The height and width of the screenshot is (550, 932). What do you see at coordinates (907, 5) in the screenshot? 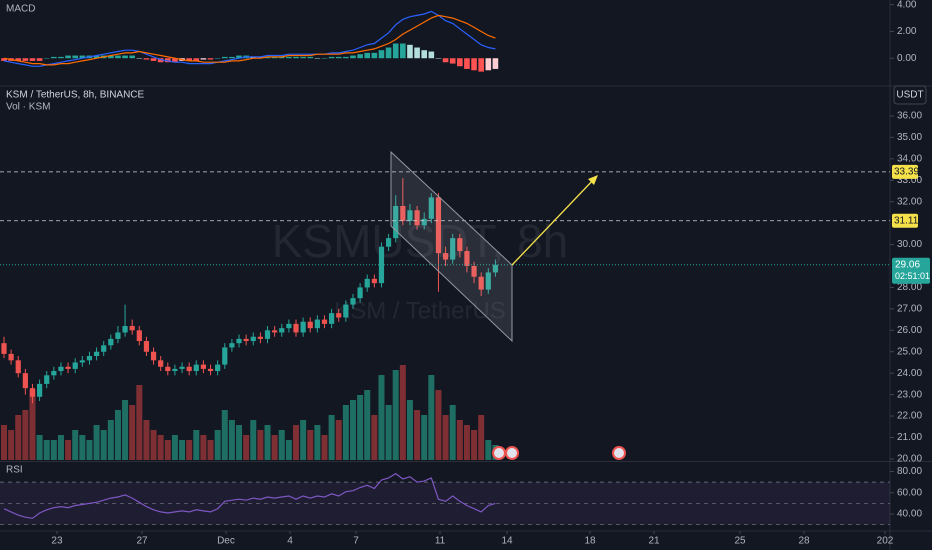
I see `y-tick-label: 4.00` at bounding box center [907, 5].